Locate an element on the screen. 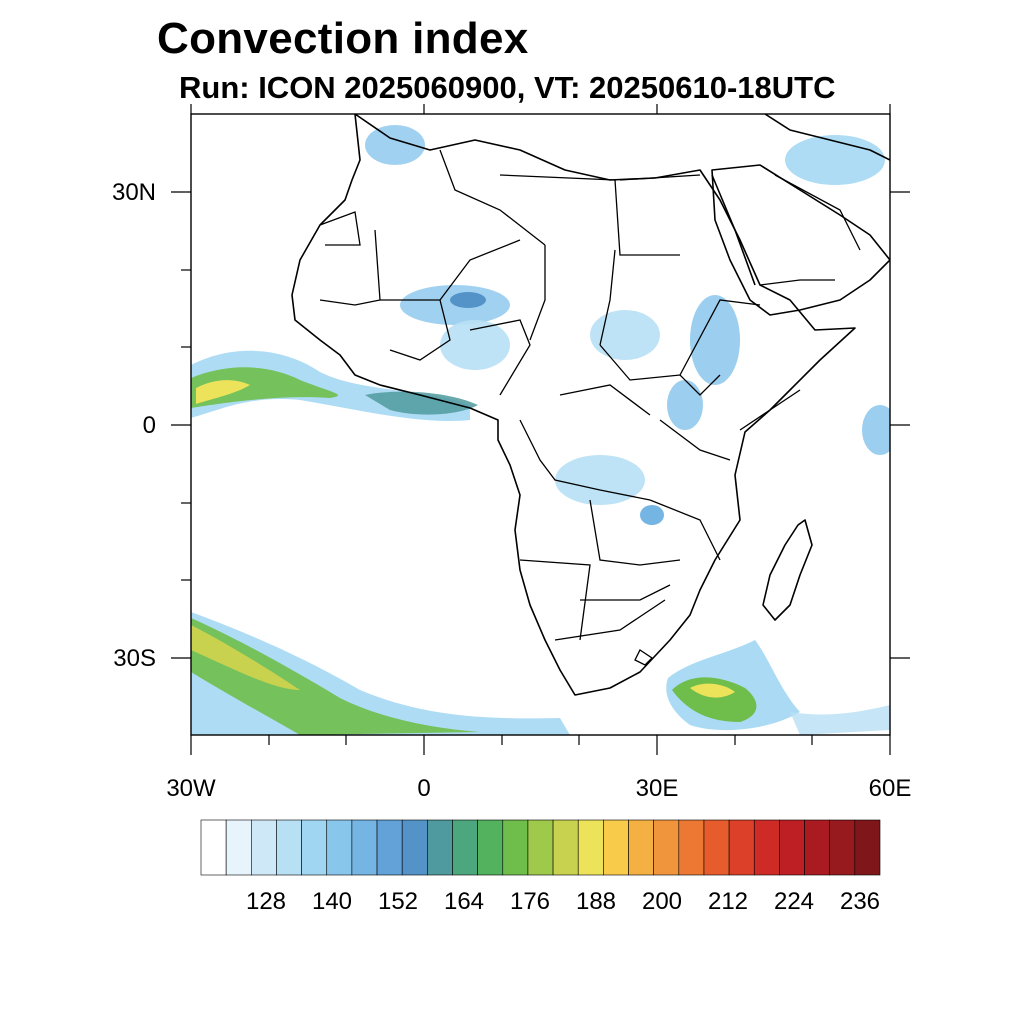  arabia-coastline is located at coordinates (800, 240).